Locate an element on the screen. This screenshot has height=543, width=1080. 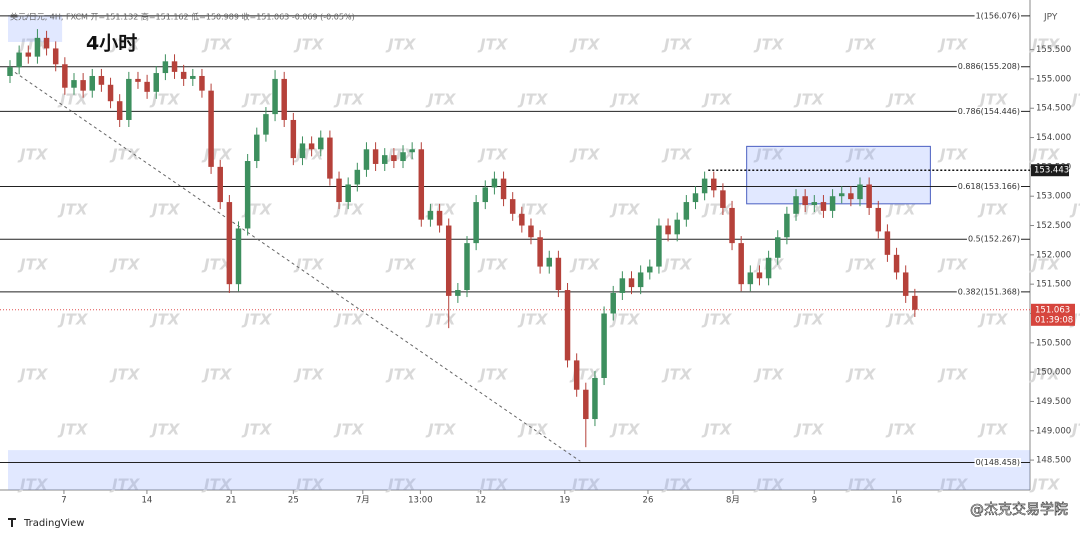
timeframe-label: 4小时 is located at coordinates (111, 44).